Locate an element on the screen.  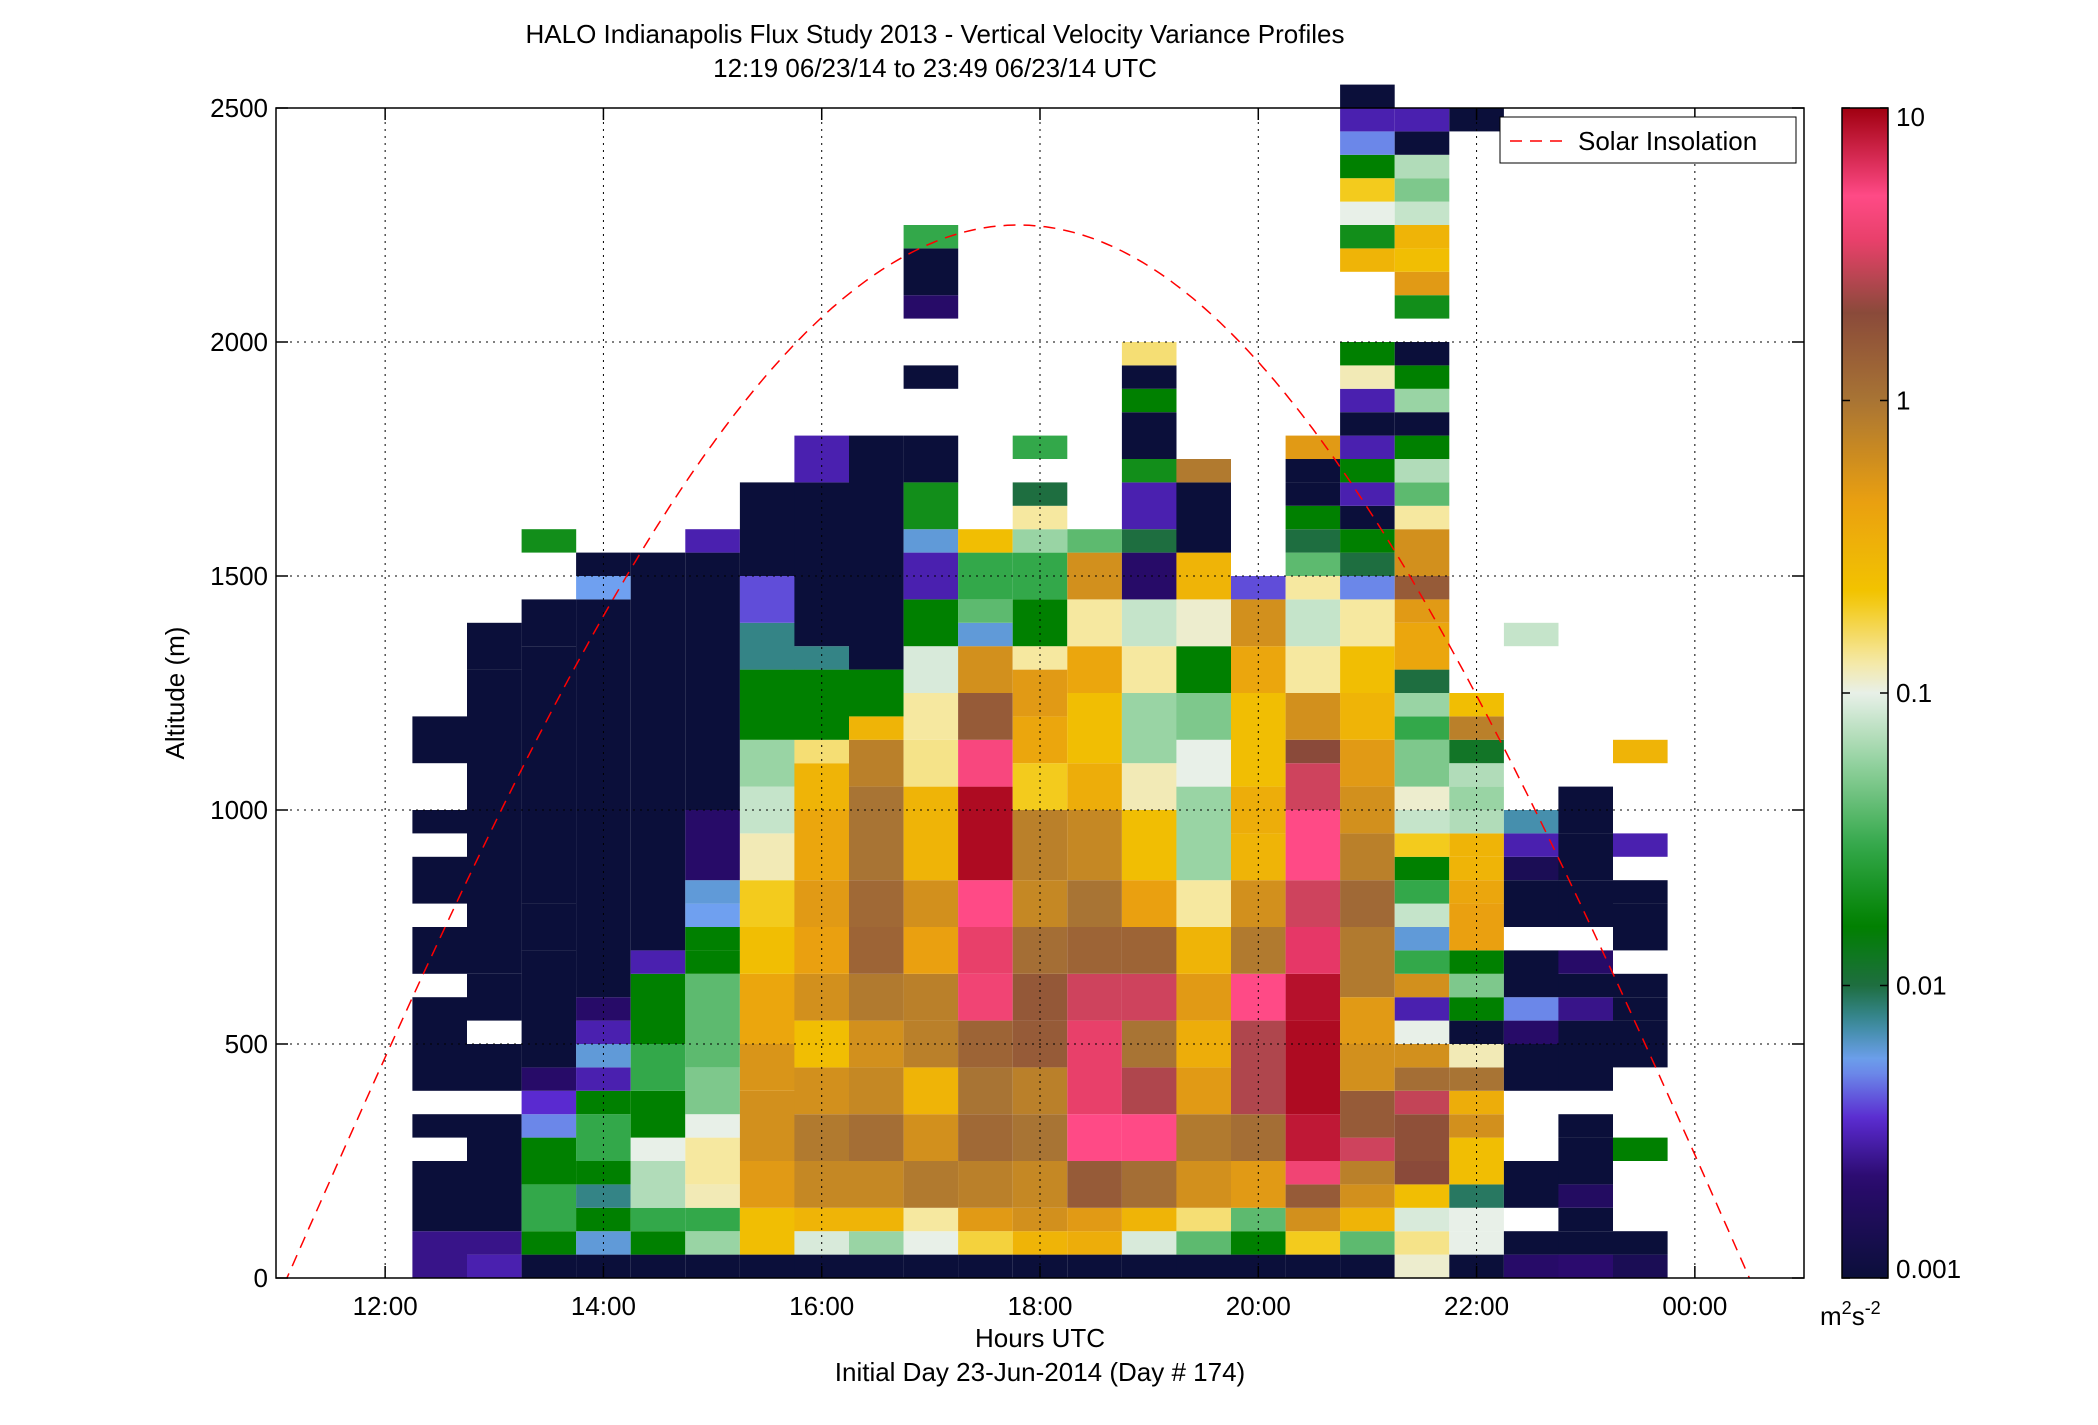
colorbar-unit-base: m is located at coordinates (1831, 1316).